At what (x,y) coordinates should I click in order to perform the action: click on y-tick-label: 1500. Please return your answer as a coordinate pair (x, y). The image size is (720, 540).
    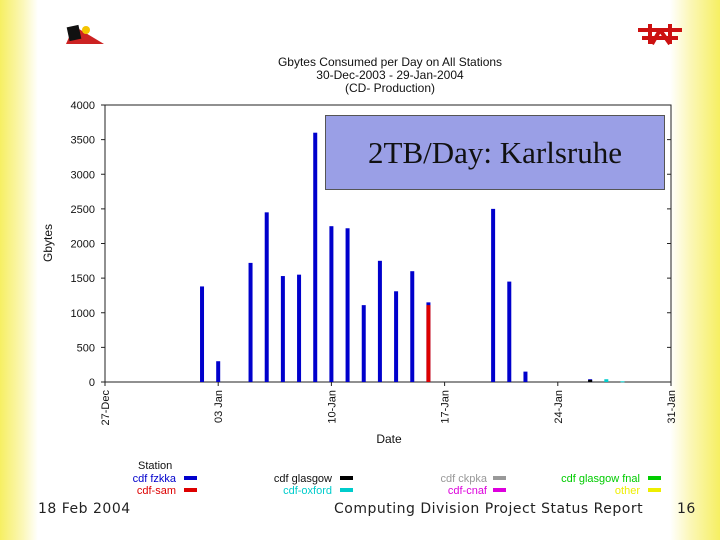
    Looking at the image, I should click on (83, 279).